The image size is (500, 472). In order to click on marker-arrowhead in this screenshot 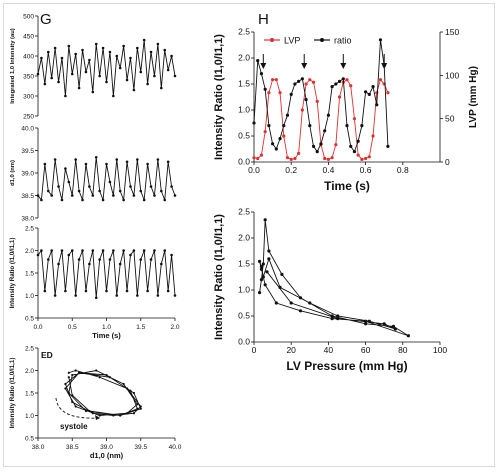, I will do `click(304, 66)`.